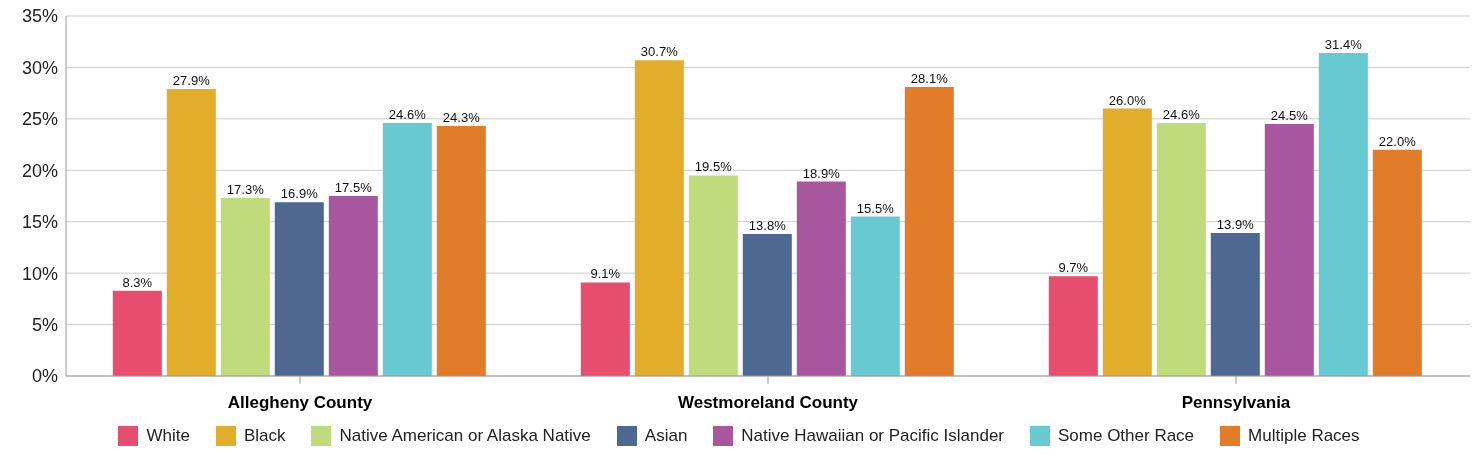 Image resolution: width=1478 pixels, height=460 pixels. What do you see at coordinates (767, 226) in the screenshot?
I see `data-label: 13.8%` at bounding box center [767, 226].